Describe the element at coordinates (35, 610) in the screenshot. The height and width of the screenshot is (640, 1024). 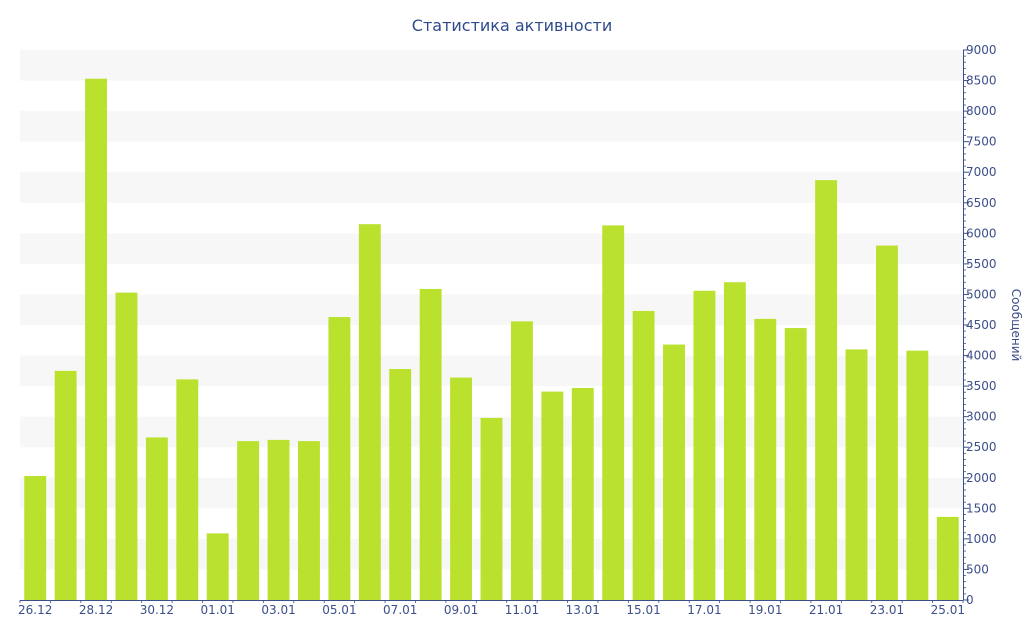
I see `x-tick-label: 26.12` at that location.